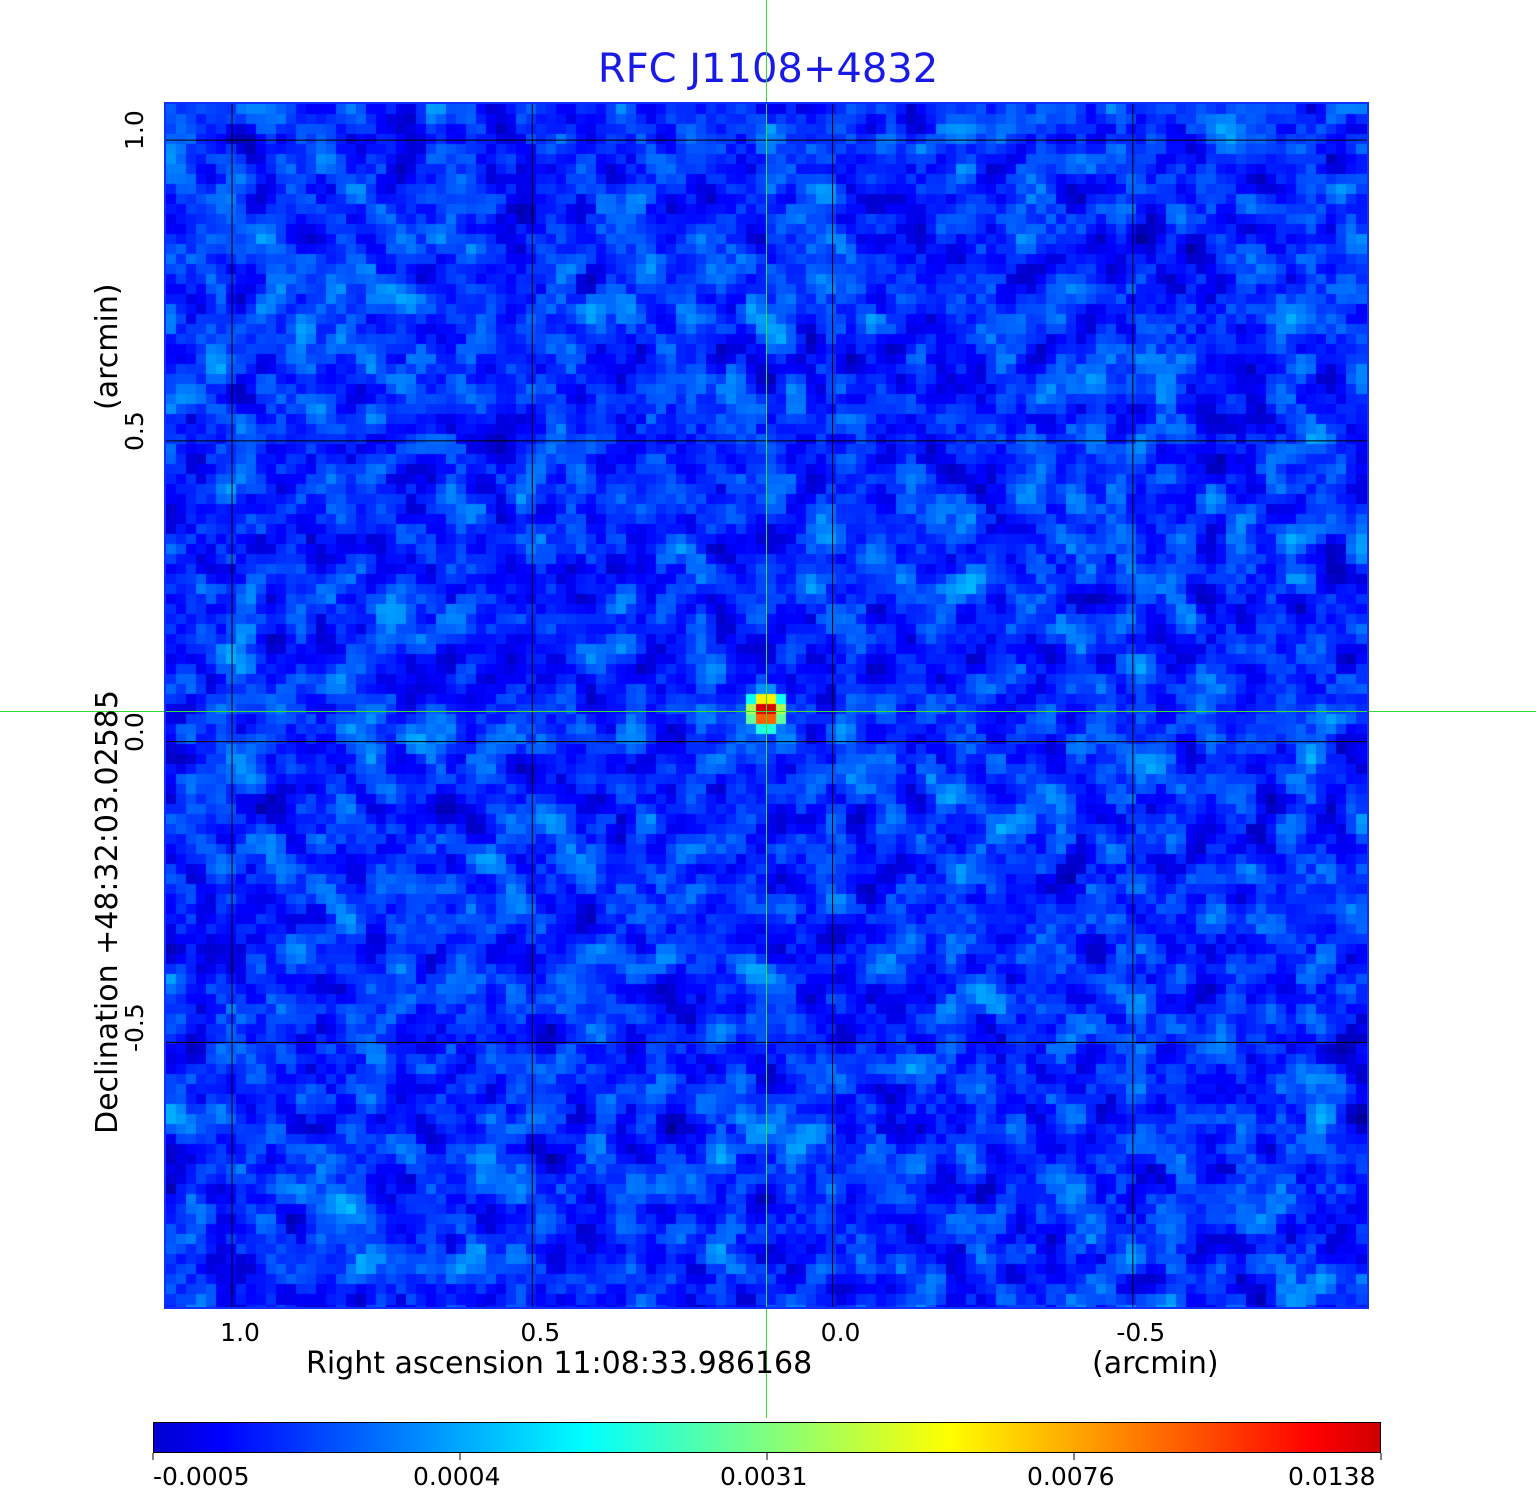  Describe the element at coordinates (107, 346) in the screenshot. I see `y-axis-unit: (arcmin)` at that location.